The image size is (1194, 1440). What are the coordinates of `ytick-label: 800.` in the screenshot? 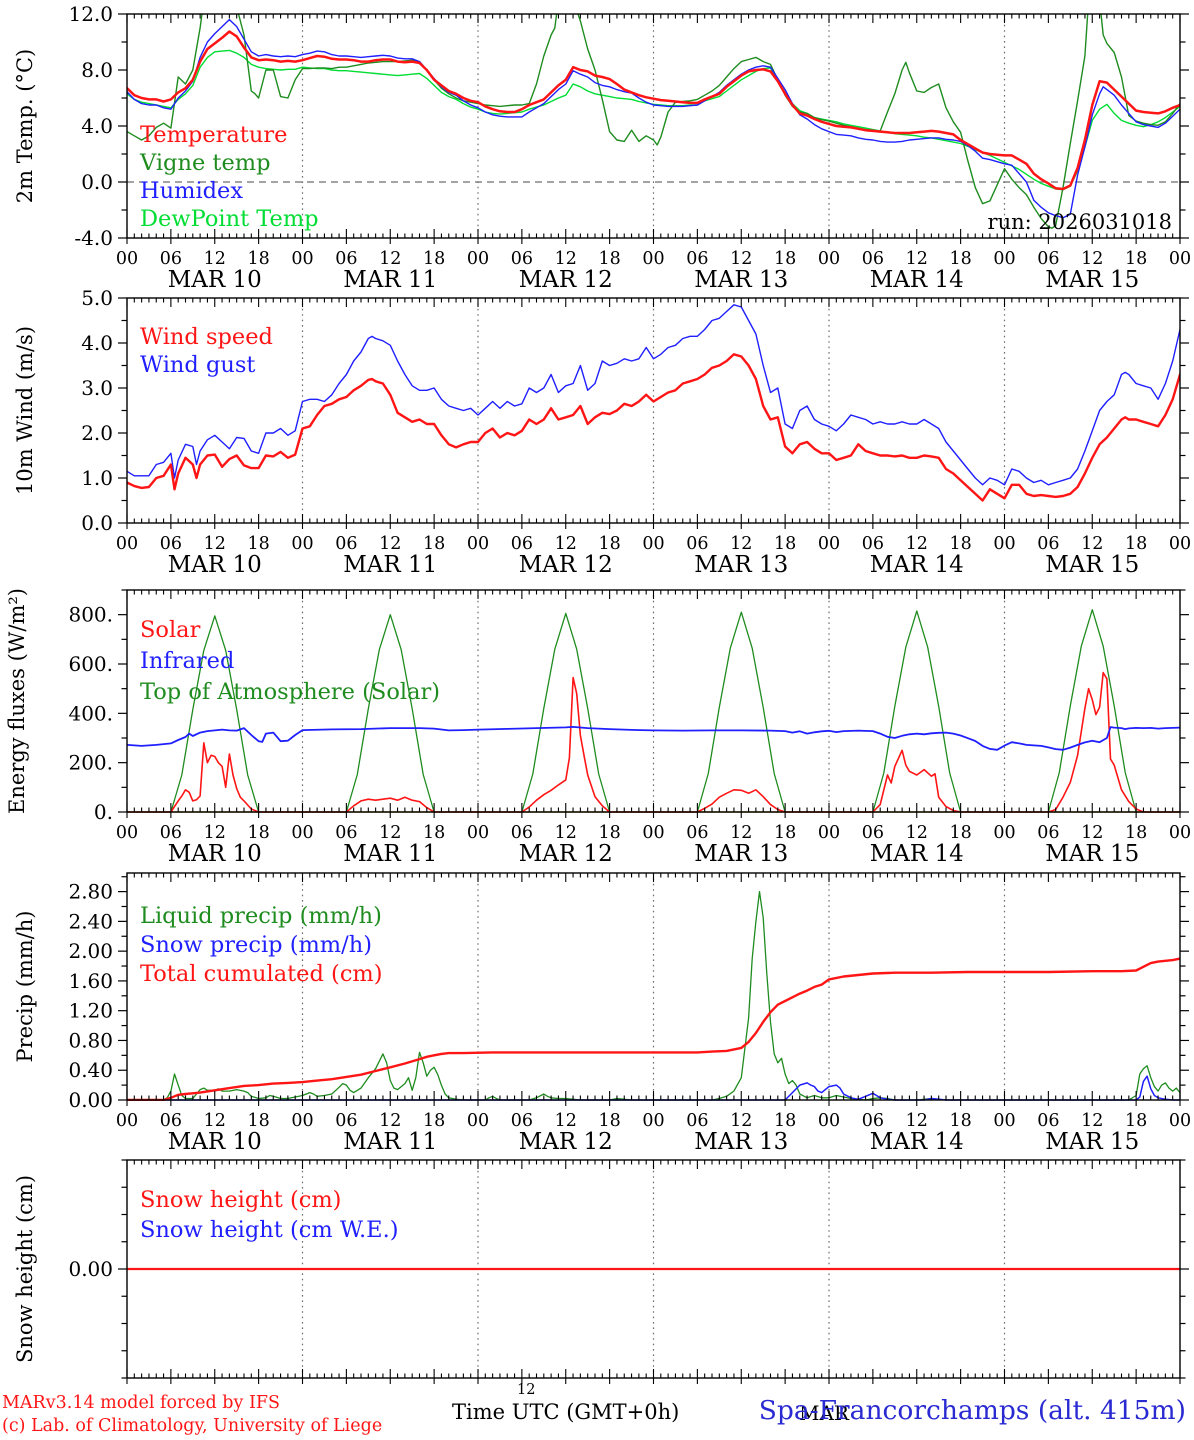 It's located at (90, 615).